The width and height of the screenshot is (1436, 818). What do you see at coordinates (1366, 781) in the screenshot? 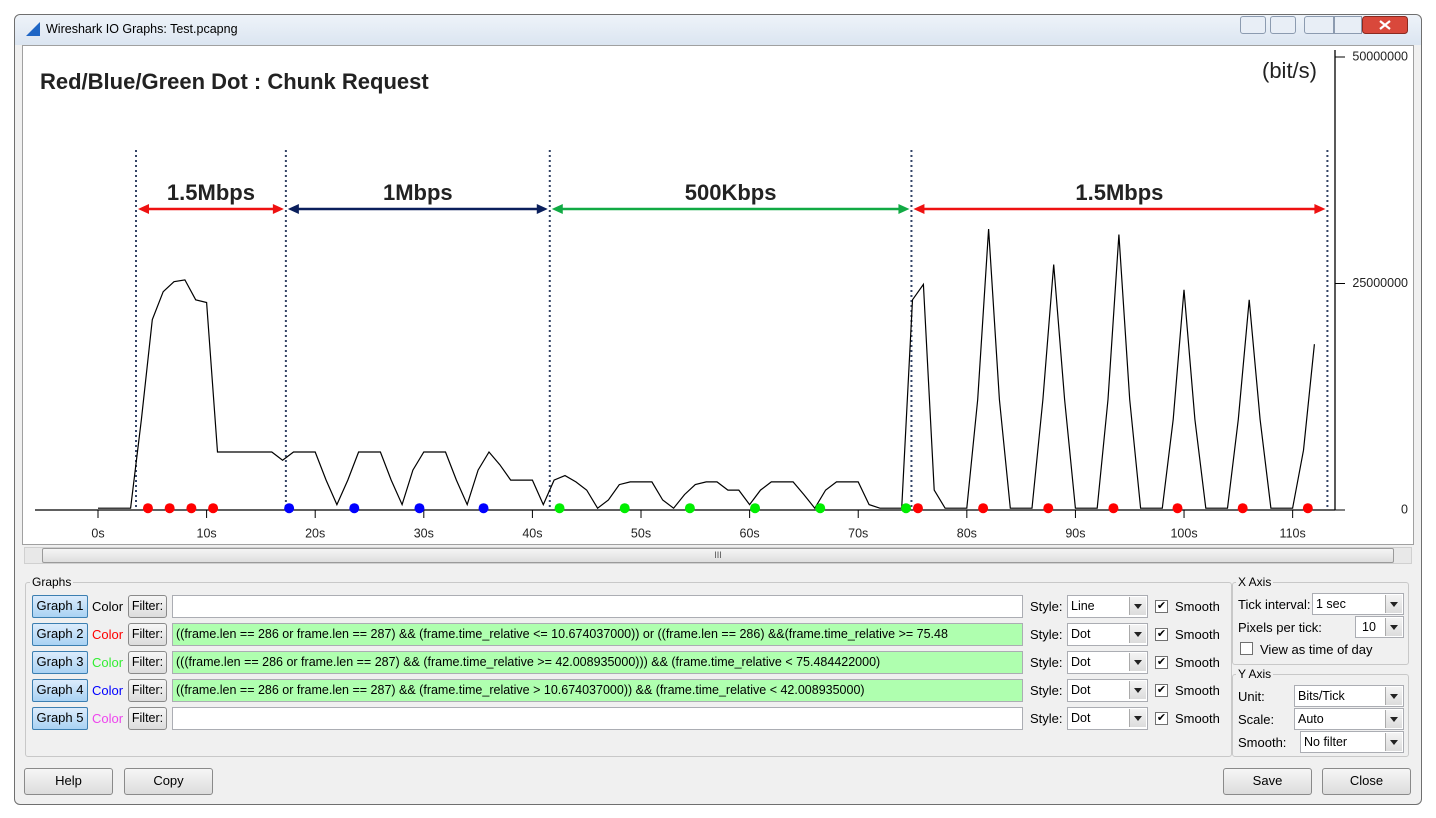
I see `close-button: Close` at bounding box center [1366, 781].